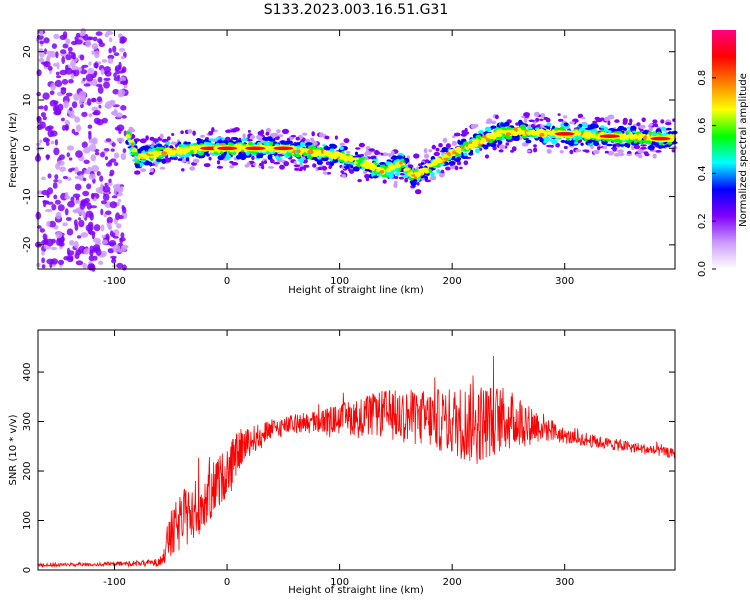 Image resolution: width=750 pixels, height=600 pixels. I want to click on x-tick-label: 200, so click(452, 582).